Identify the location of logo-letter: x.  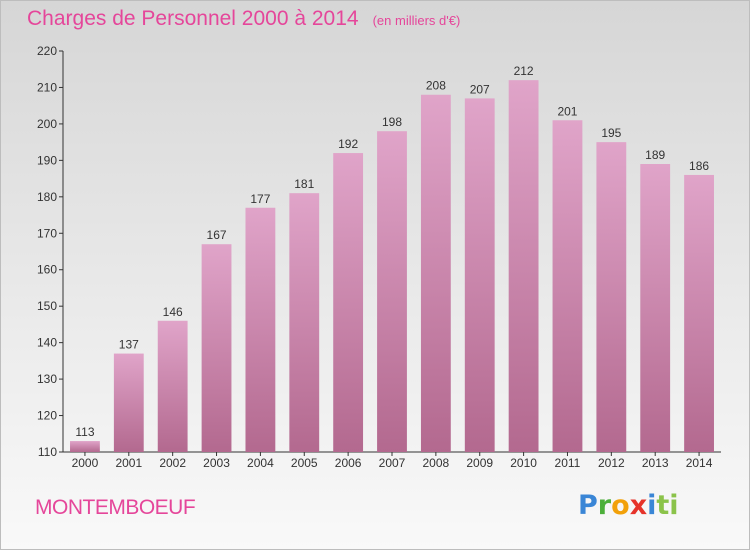
(638, 505).